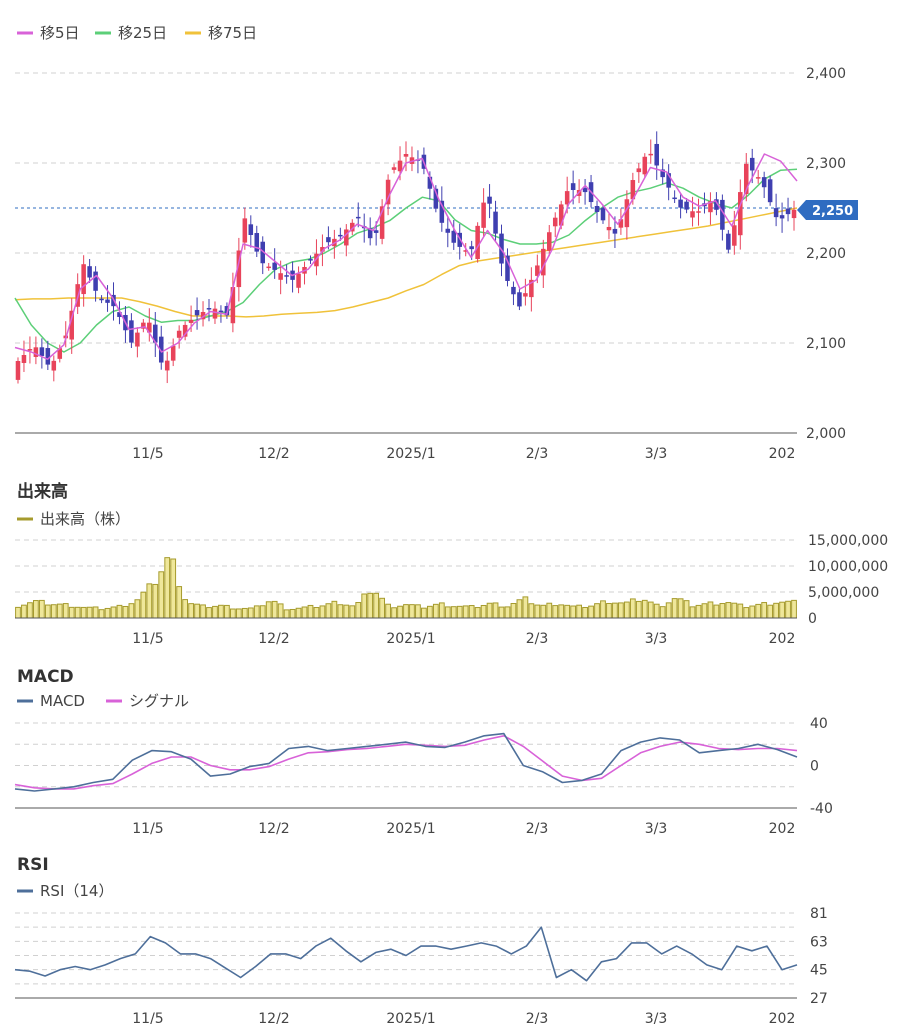 This screenshot has height=1028, width=903. Describe the element at coordinates (826, 254) in the screenshot. I see `price-y-axis: 2,400 2,300 2,200 2,100 2,000` at that location.